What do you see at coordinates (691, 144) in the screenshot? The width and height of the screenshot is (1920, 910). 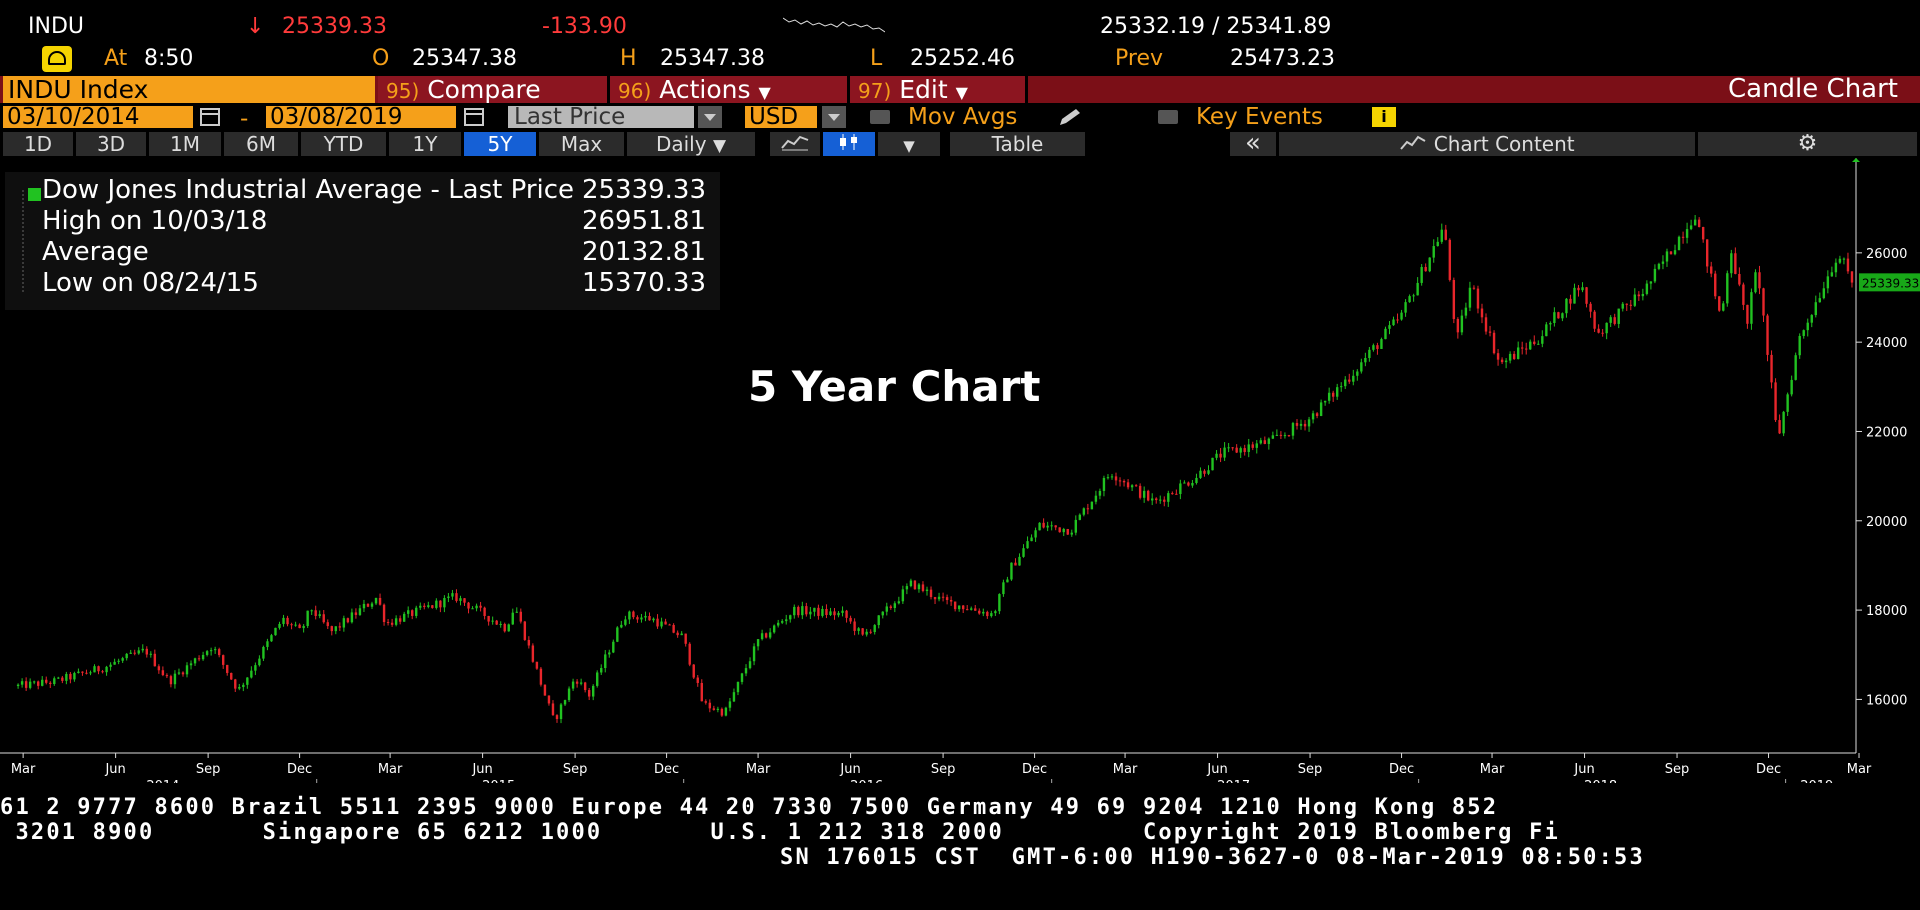 I see `frequency-select: Daily ▼` at bounding box center [691, 144].